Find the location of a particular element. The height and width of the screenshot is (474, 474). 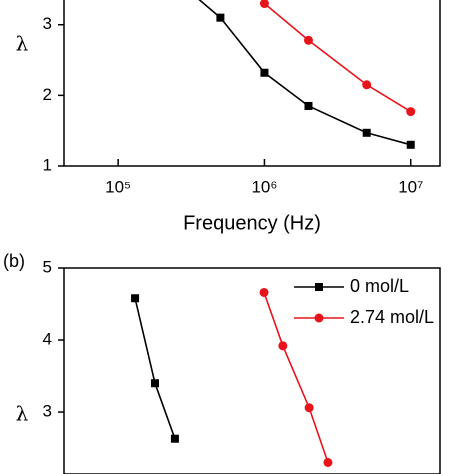

legend-label: 2.74 mol/L is located at coordinates (392, 317).